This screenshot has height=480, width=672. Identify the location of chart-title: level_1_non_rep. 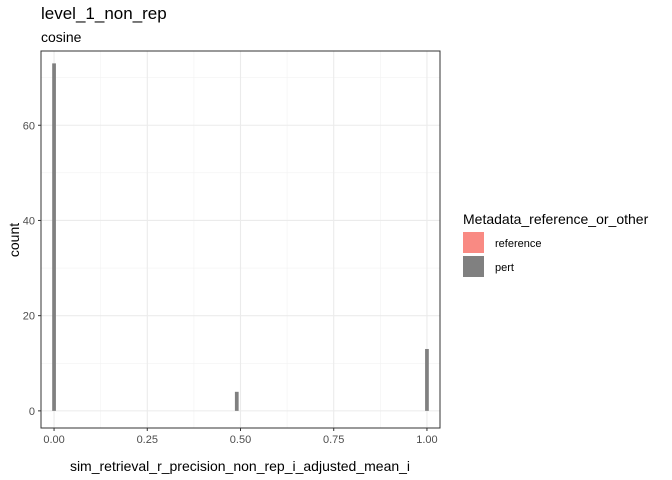
(104, 13).